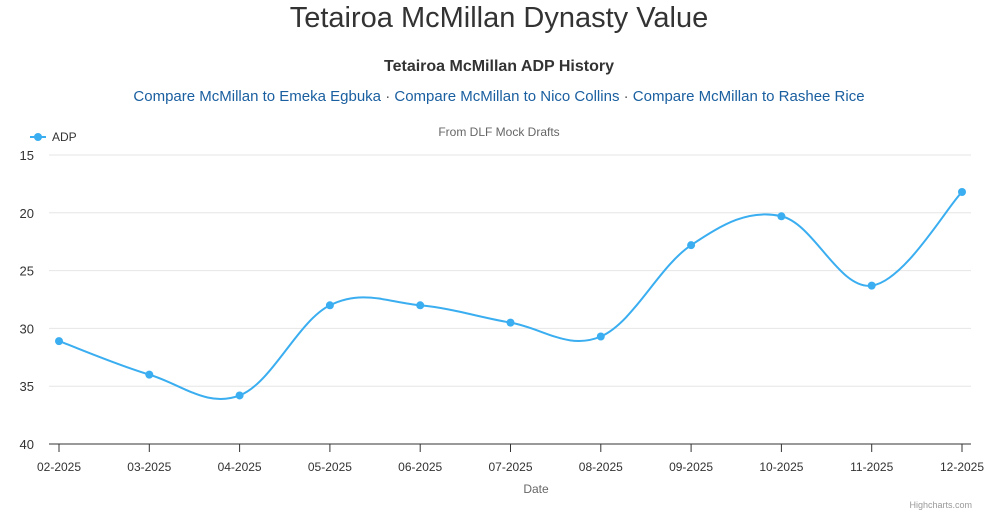 This screenshot has width=998, height=514. Describe the element at coordinates (871, 467) in the screenshot. I see `x-tick-label: 11-2025` at that location.